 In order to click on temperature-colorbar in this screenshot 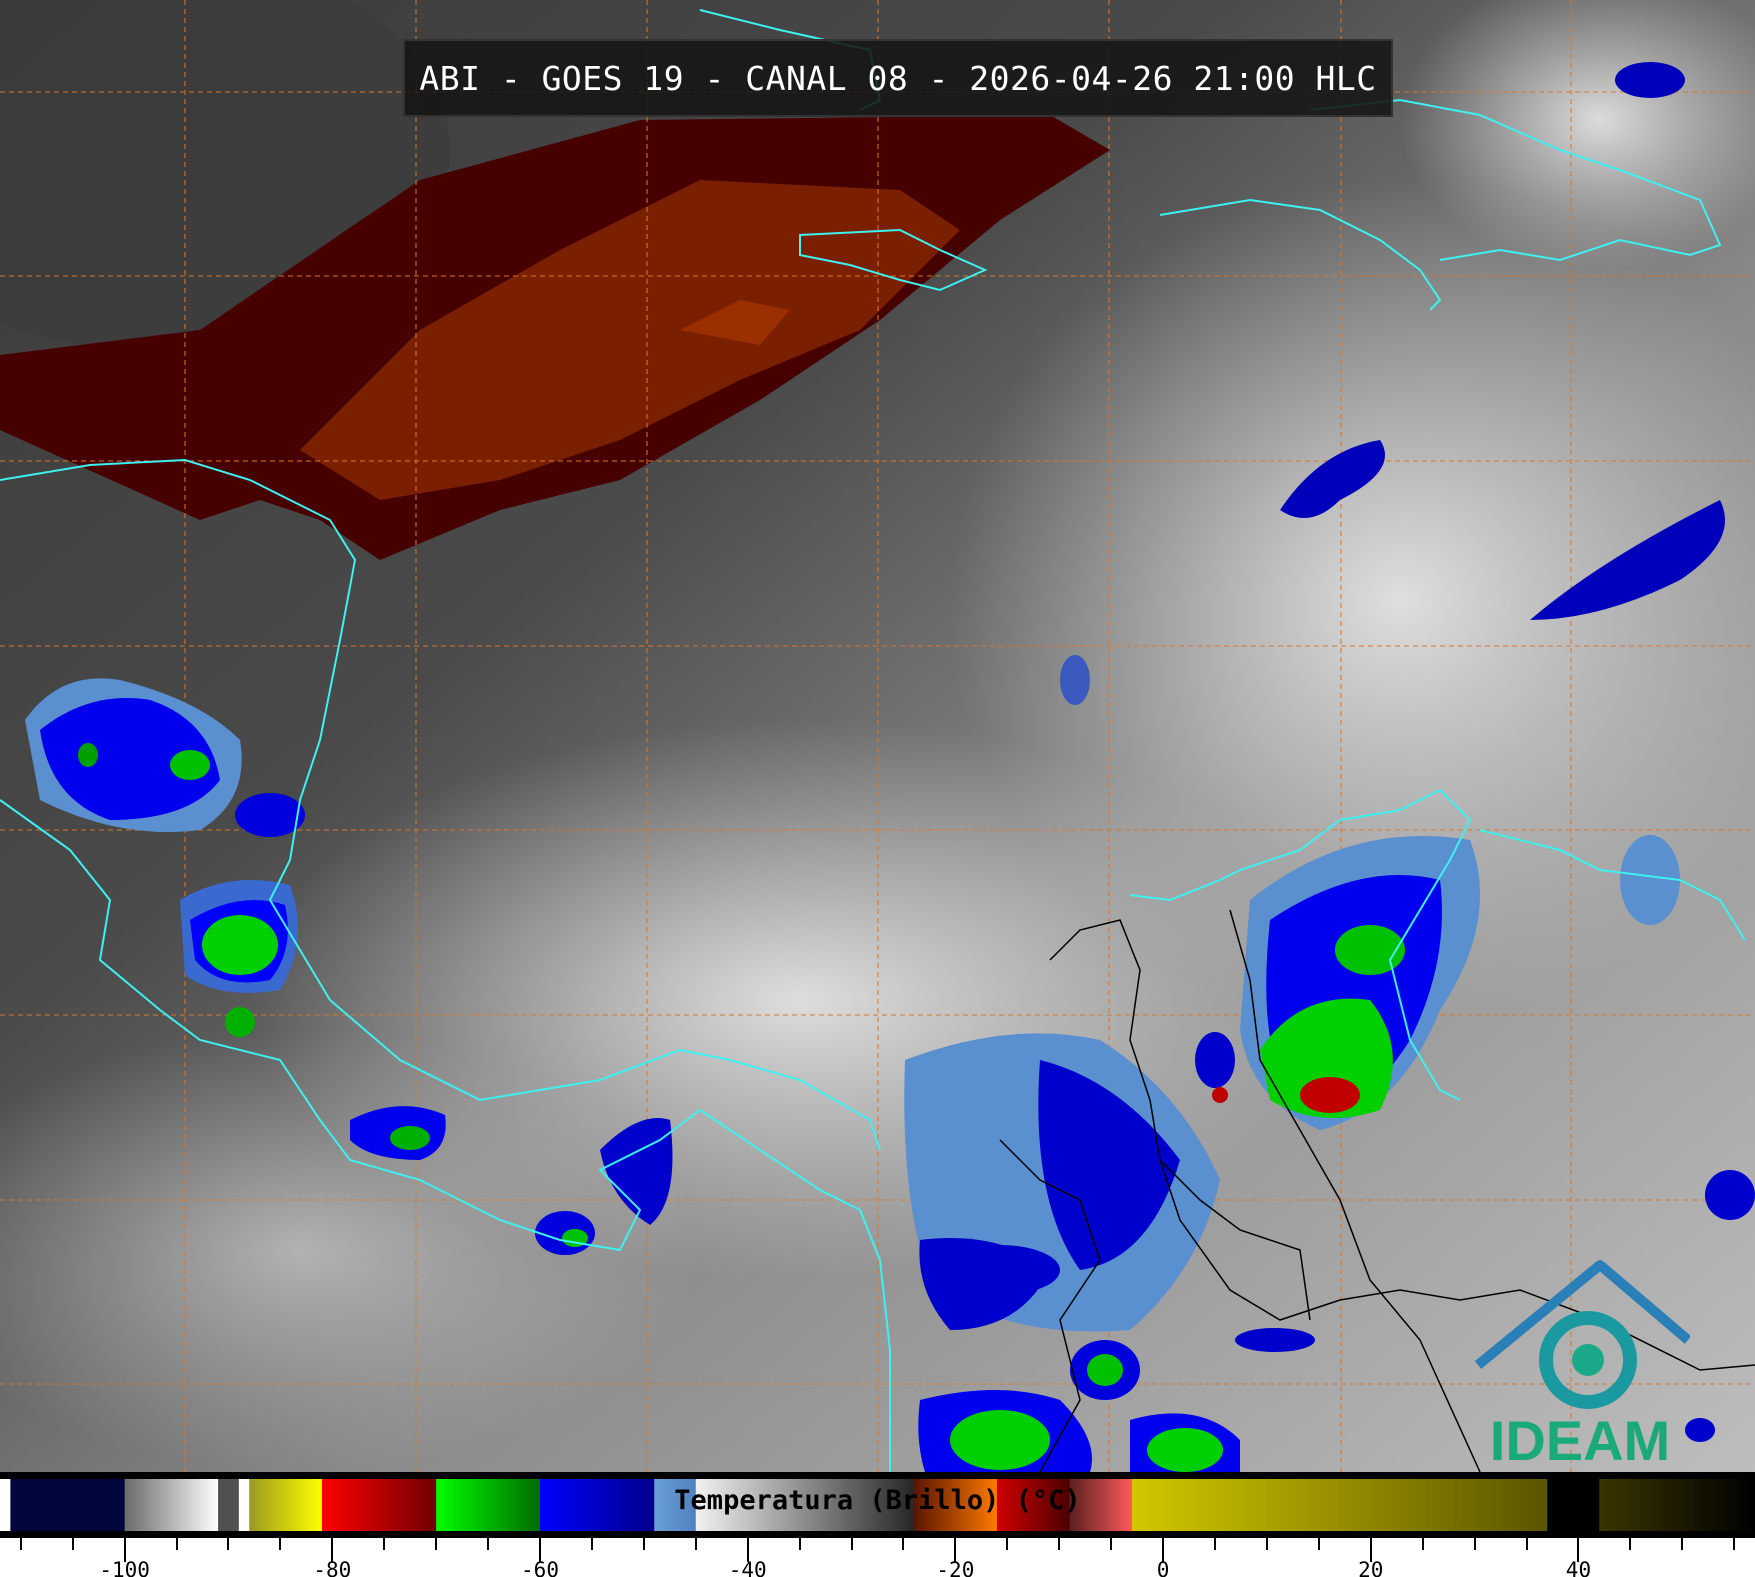, I will do `click(877, 1505)`.